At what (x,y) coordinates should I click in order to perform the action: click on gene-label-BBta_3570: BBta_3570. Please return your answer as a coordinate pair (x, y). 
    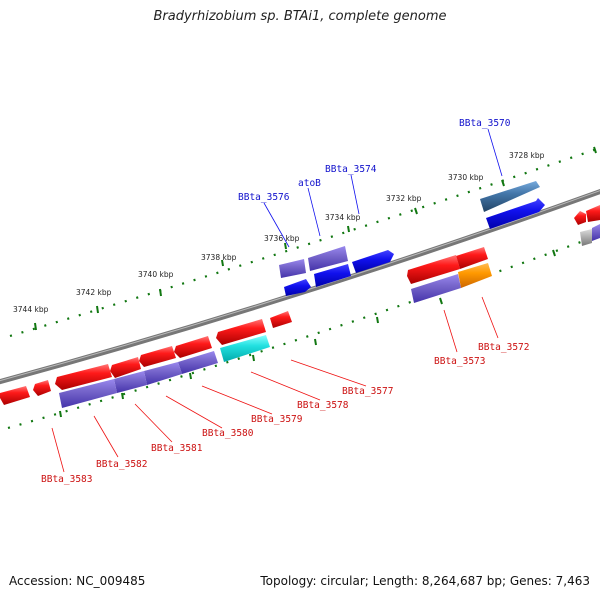
    Looking at the image, I should click on (485, 123).